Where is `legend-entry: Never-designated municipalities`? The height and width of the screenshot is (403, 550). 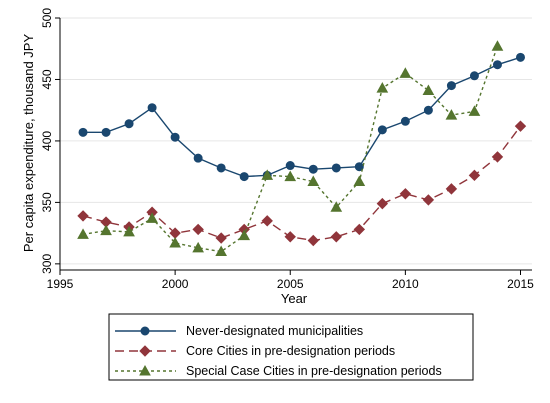 legend-entry: Never-designated municipalities is located at coordinates (239, 331).